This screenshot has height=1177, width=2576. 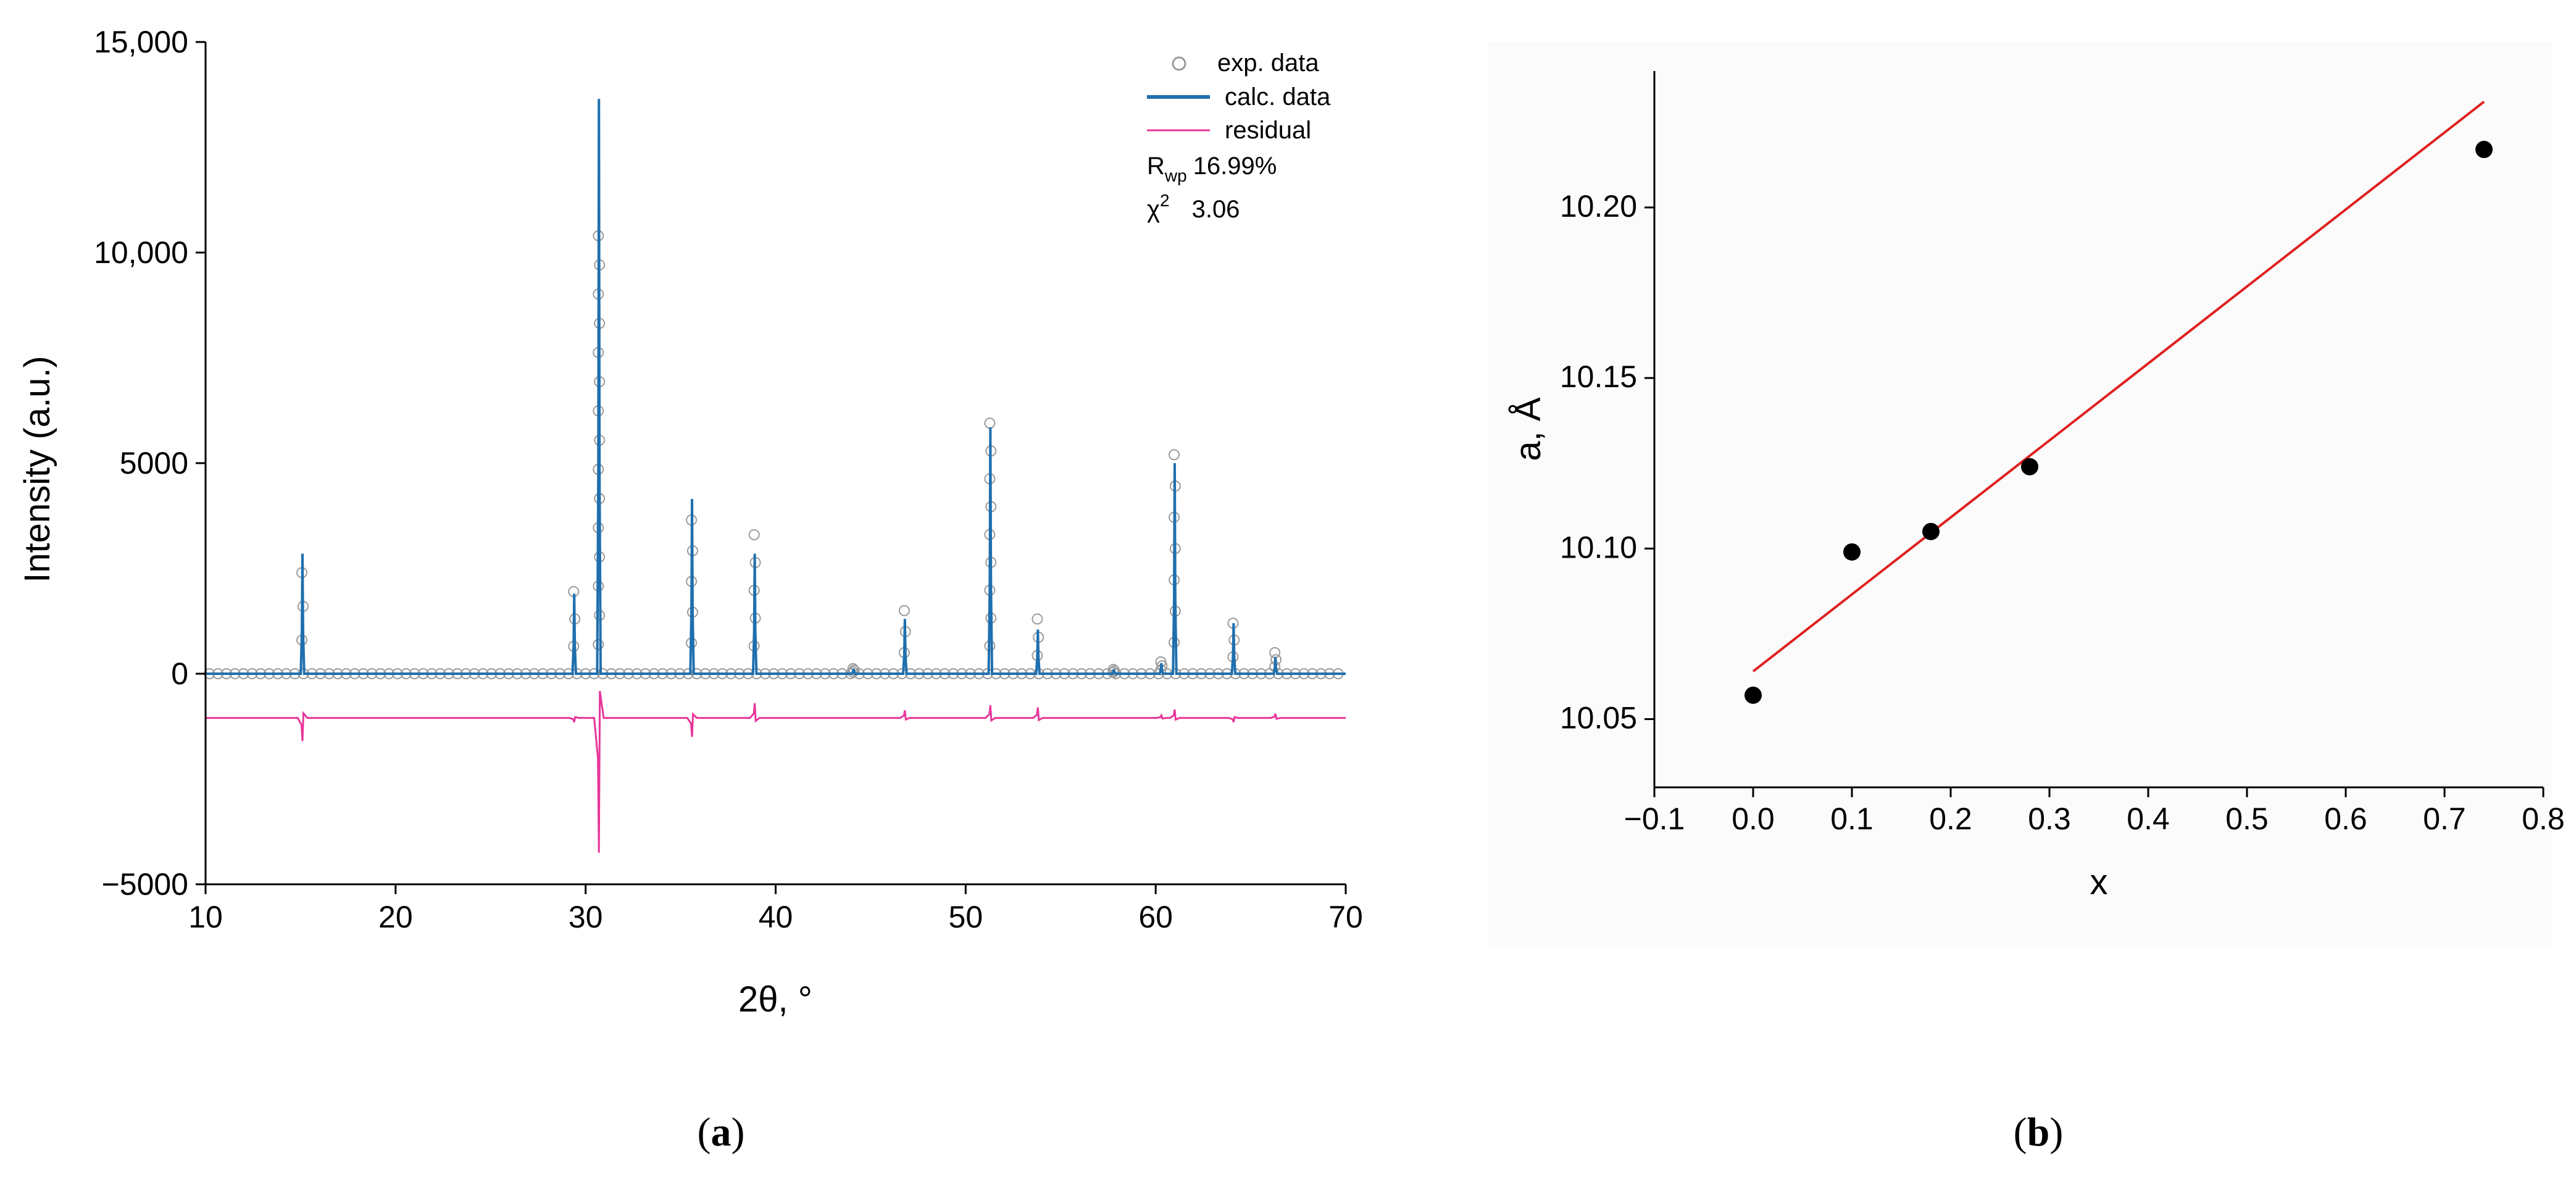 I want to click on x-tick-label: −0.1, so click(x=1654, y=819).